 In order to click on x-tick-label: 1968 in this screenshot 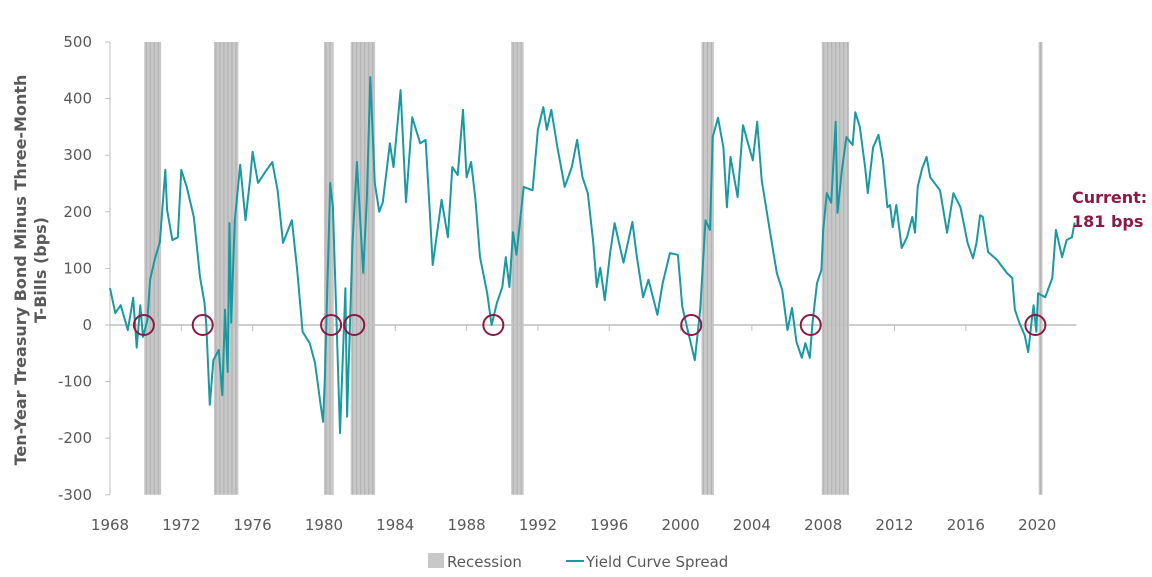, I will do `click(110, 525)`.